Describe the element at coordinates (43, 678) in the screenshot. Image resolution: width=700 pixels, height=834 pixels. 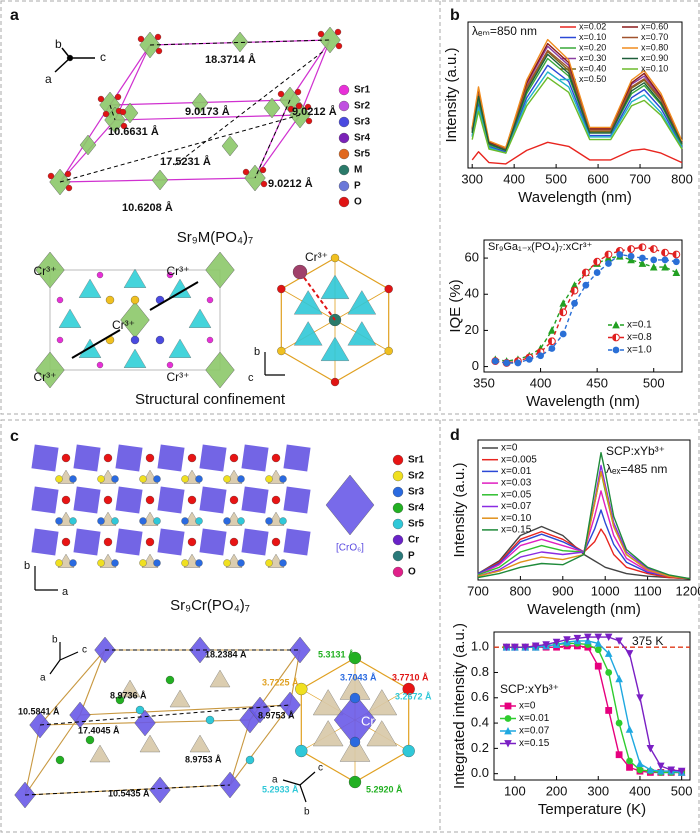
I see `label: a` at that location.